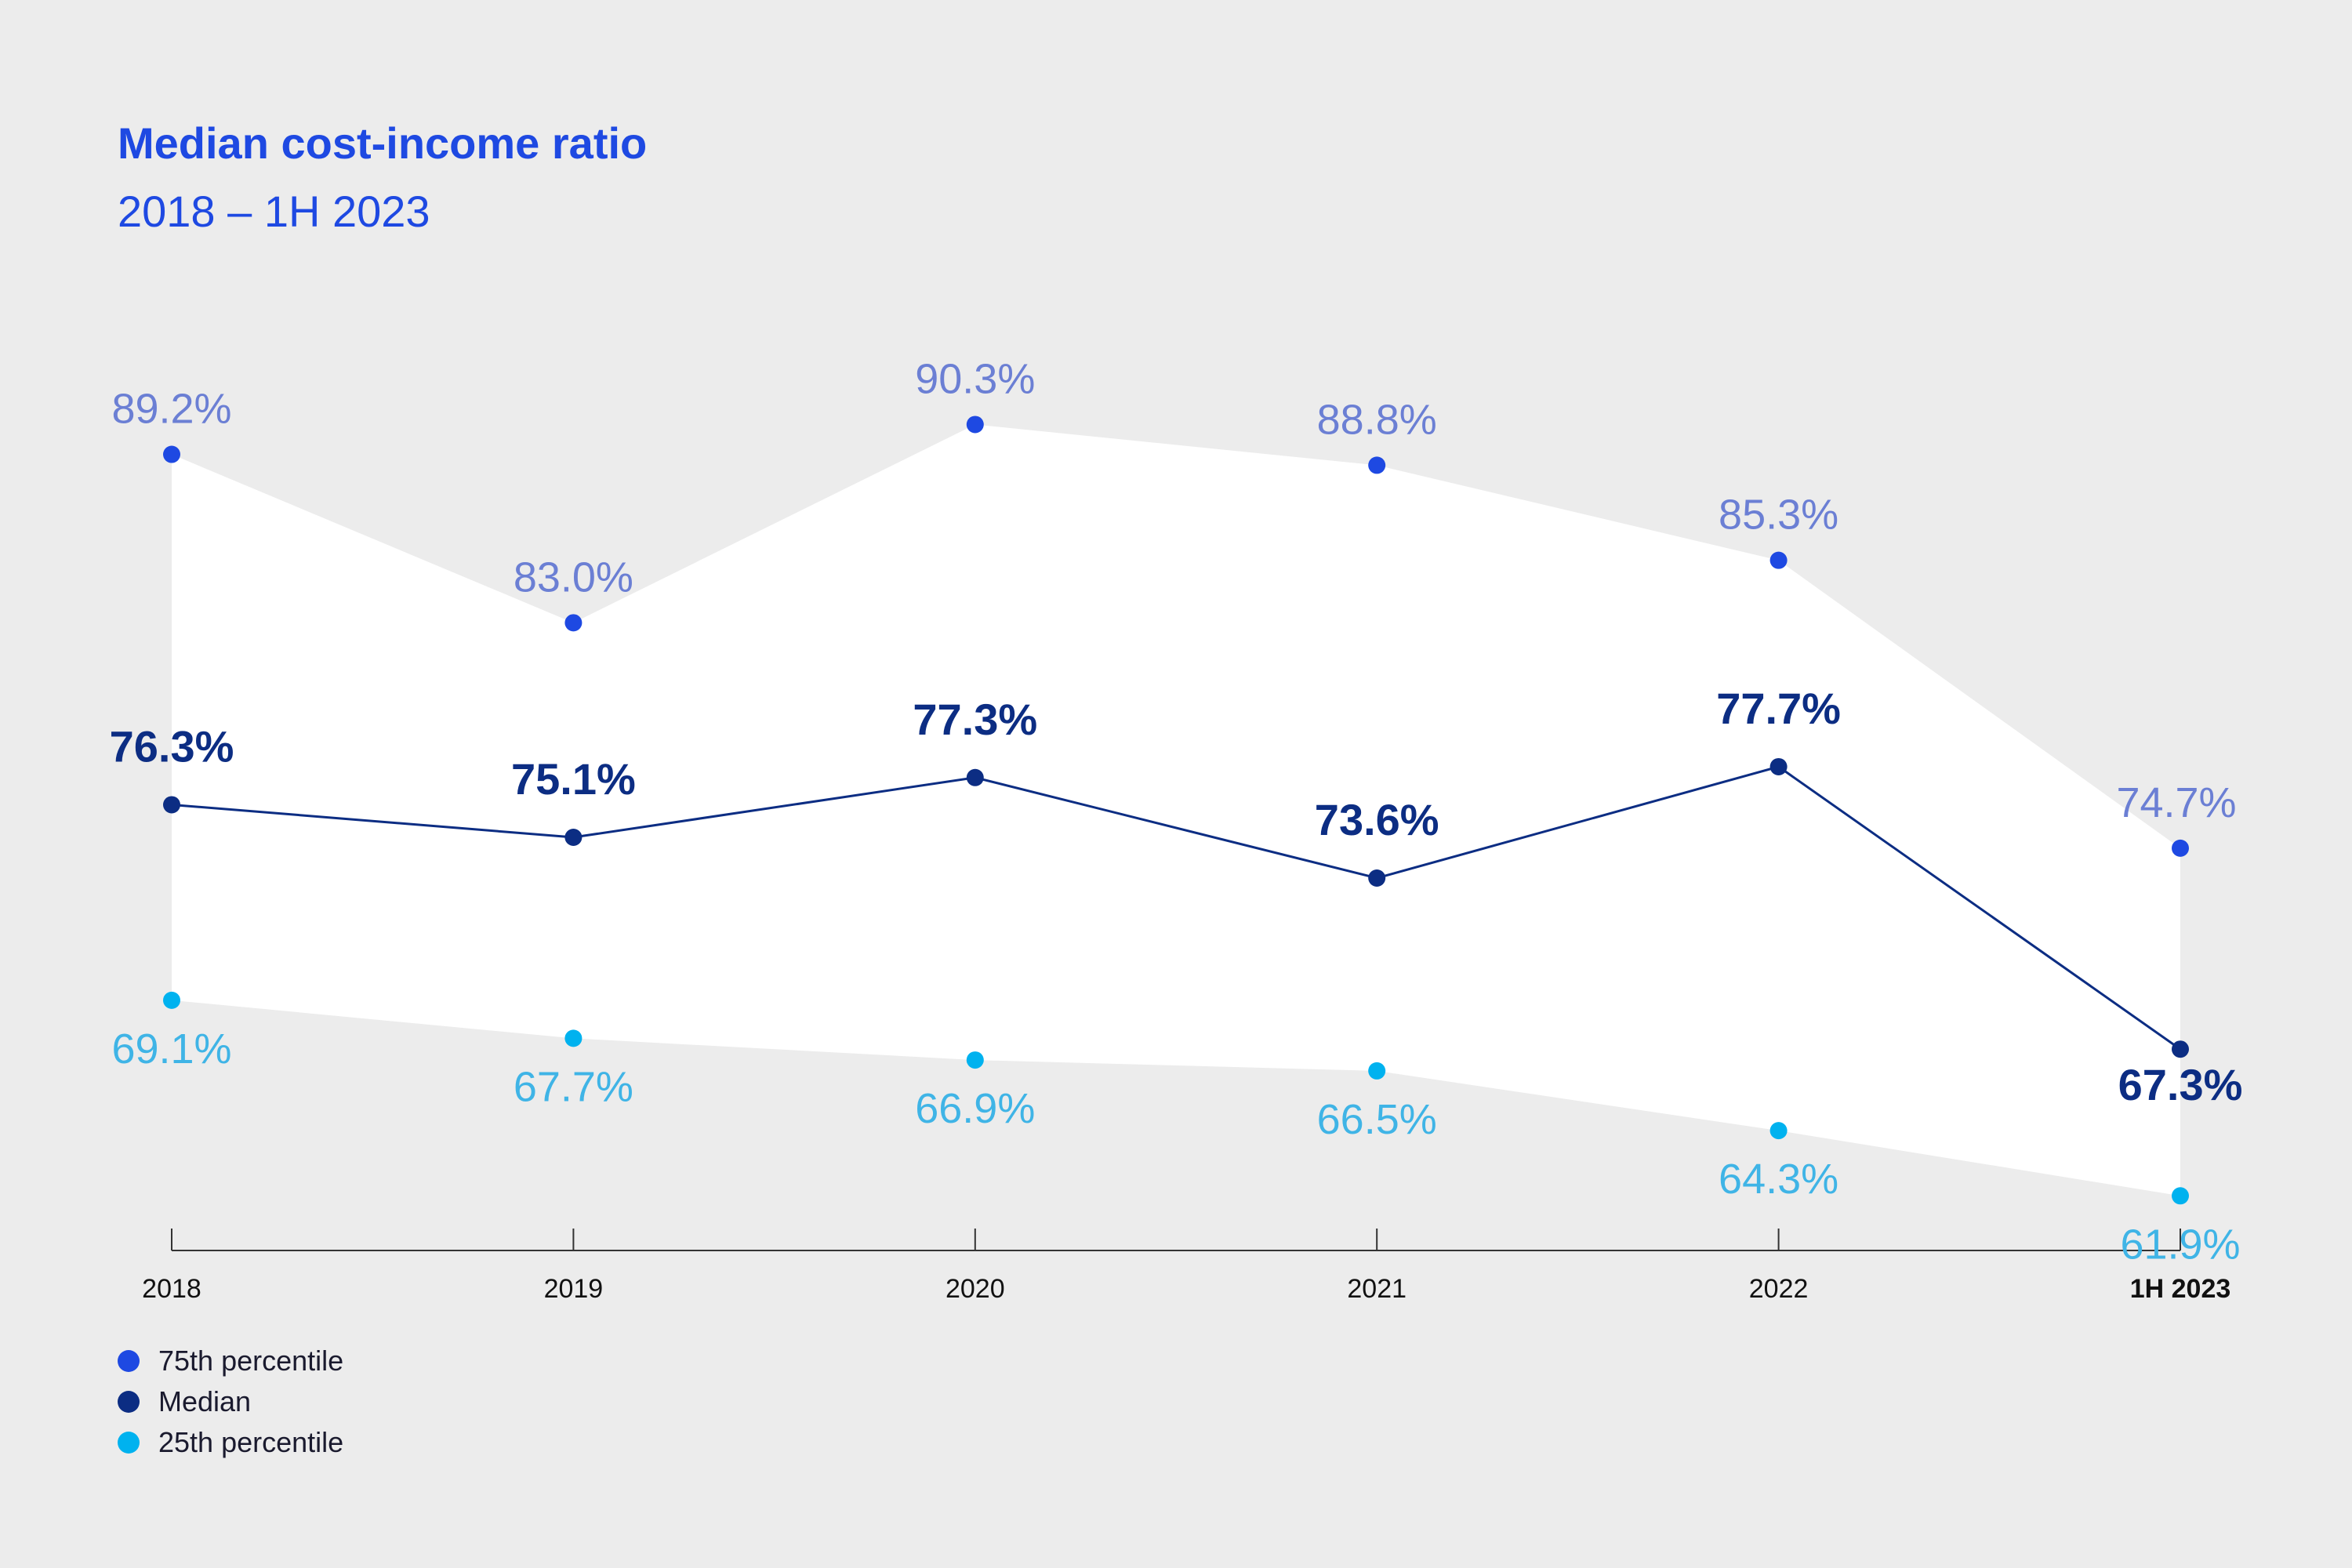 The width and height of the screenshot is (2352, 1568). Describe the element at coordinates (1778, 560) in the screenshot. I see `p75-point-2022` at that location.